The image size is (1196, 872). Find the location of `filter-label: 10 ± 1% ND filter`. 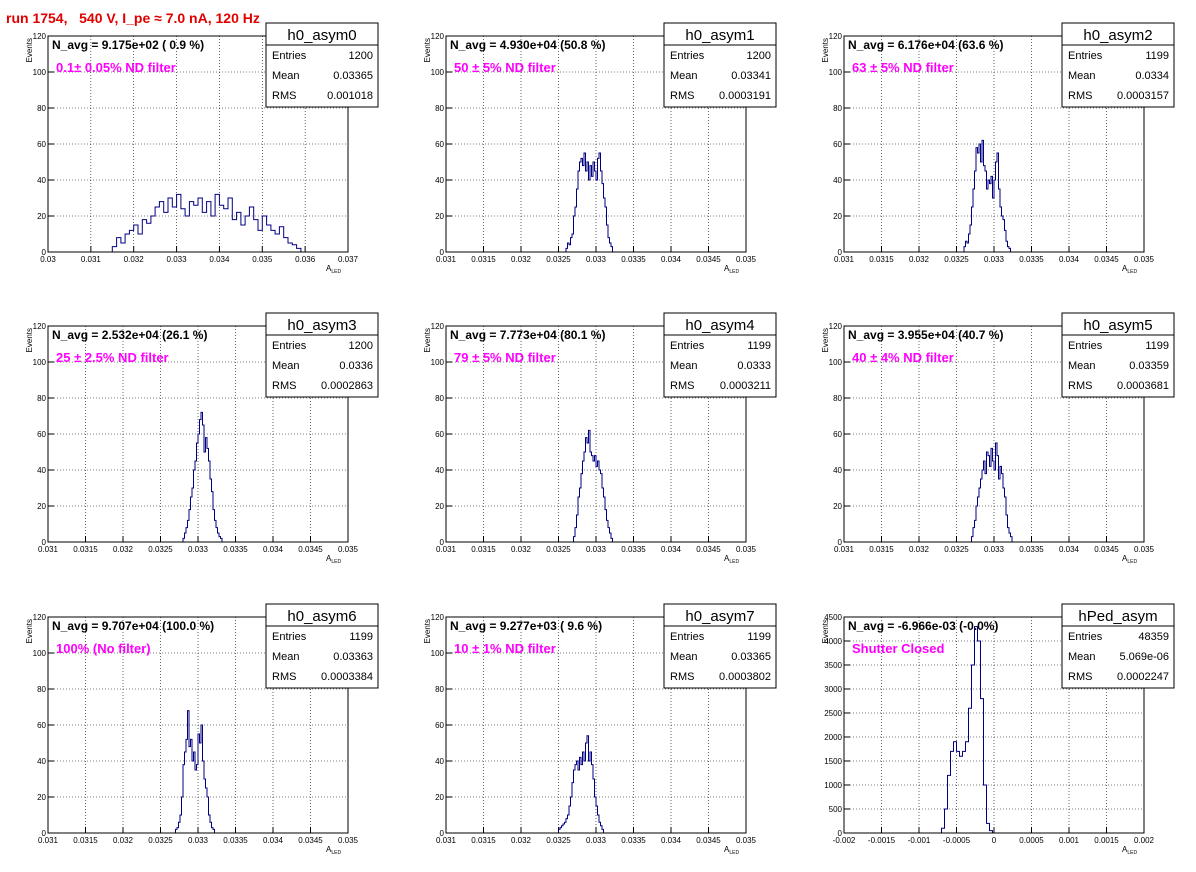

filter-label: 10 ± 1% ND filter is located at coordinates (505, 648).